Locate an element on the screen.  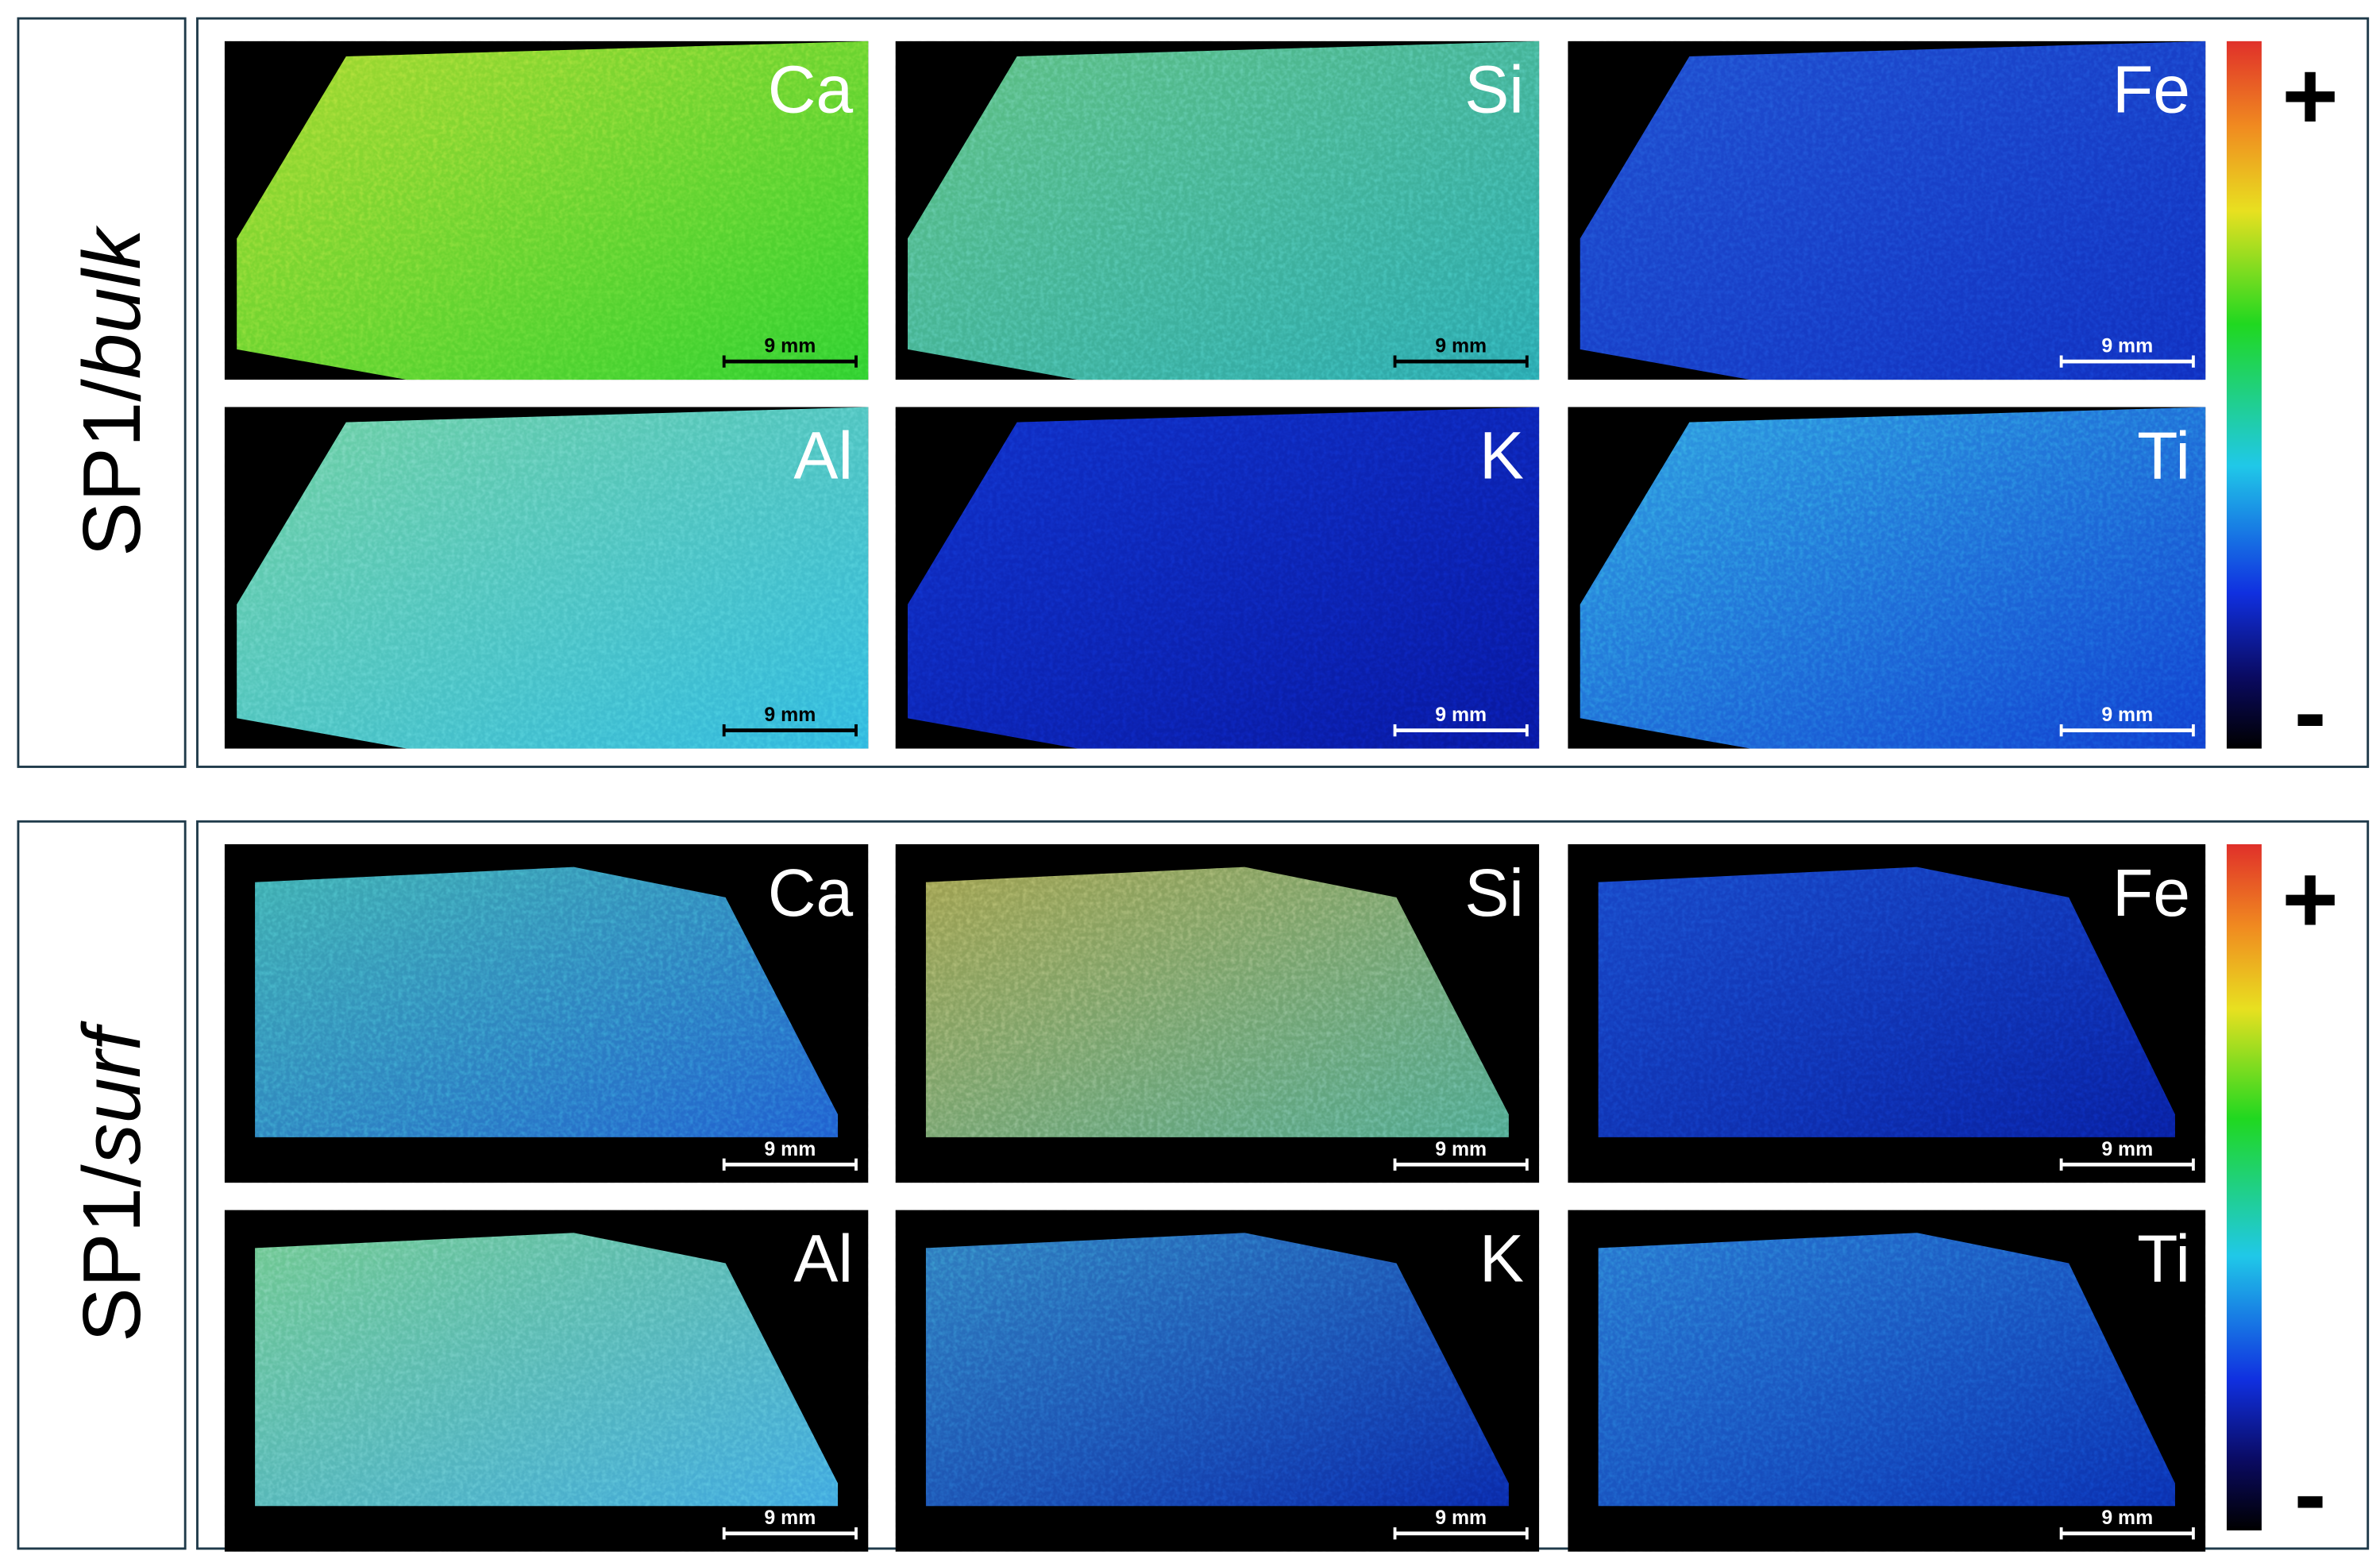
group-label-suffix: bulk is located at coordinates (111, 302).